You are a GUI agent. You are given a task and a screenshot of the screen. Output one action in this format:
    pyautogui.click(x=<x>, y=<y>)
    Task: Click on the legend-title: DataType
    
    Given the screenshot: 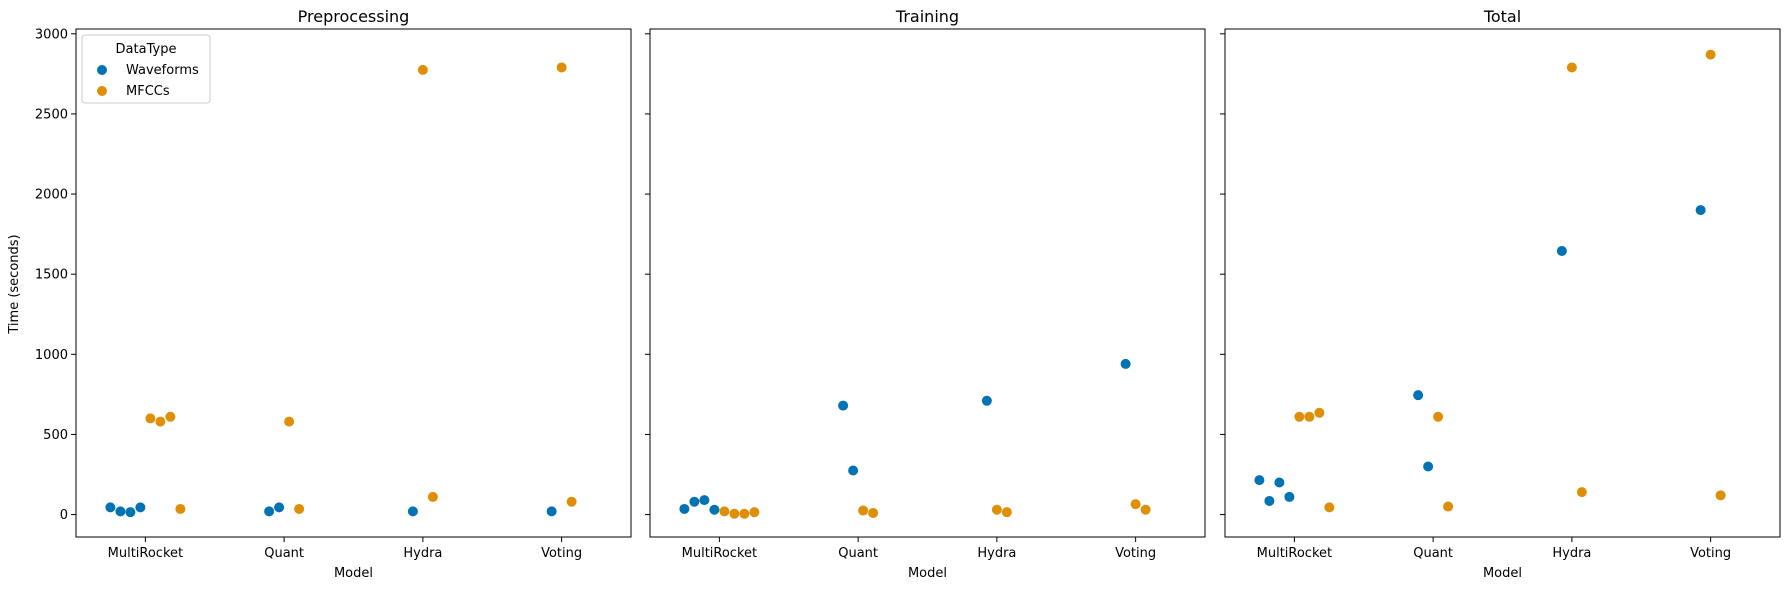 What is the action you would take?
    pyautogui.click(x=146, y=49)
    